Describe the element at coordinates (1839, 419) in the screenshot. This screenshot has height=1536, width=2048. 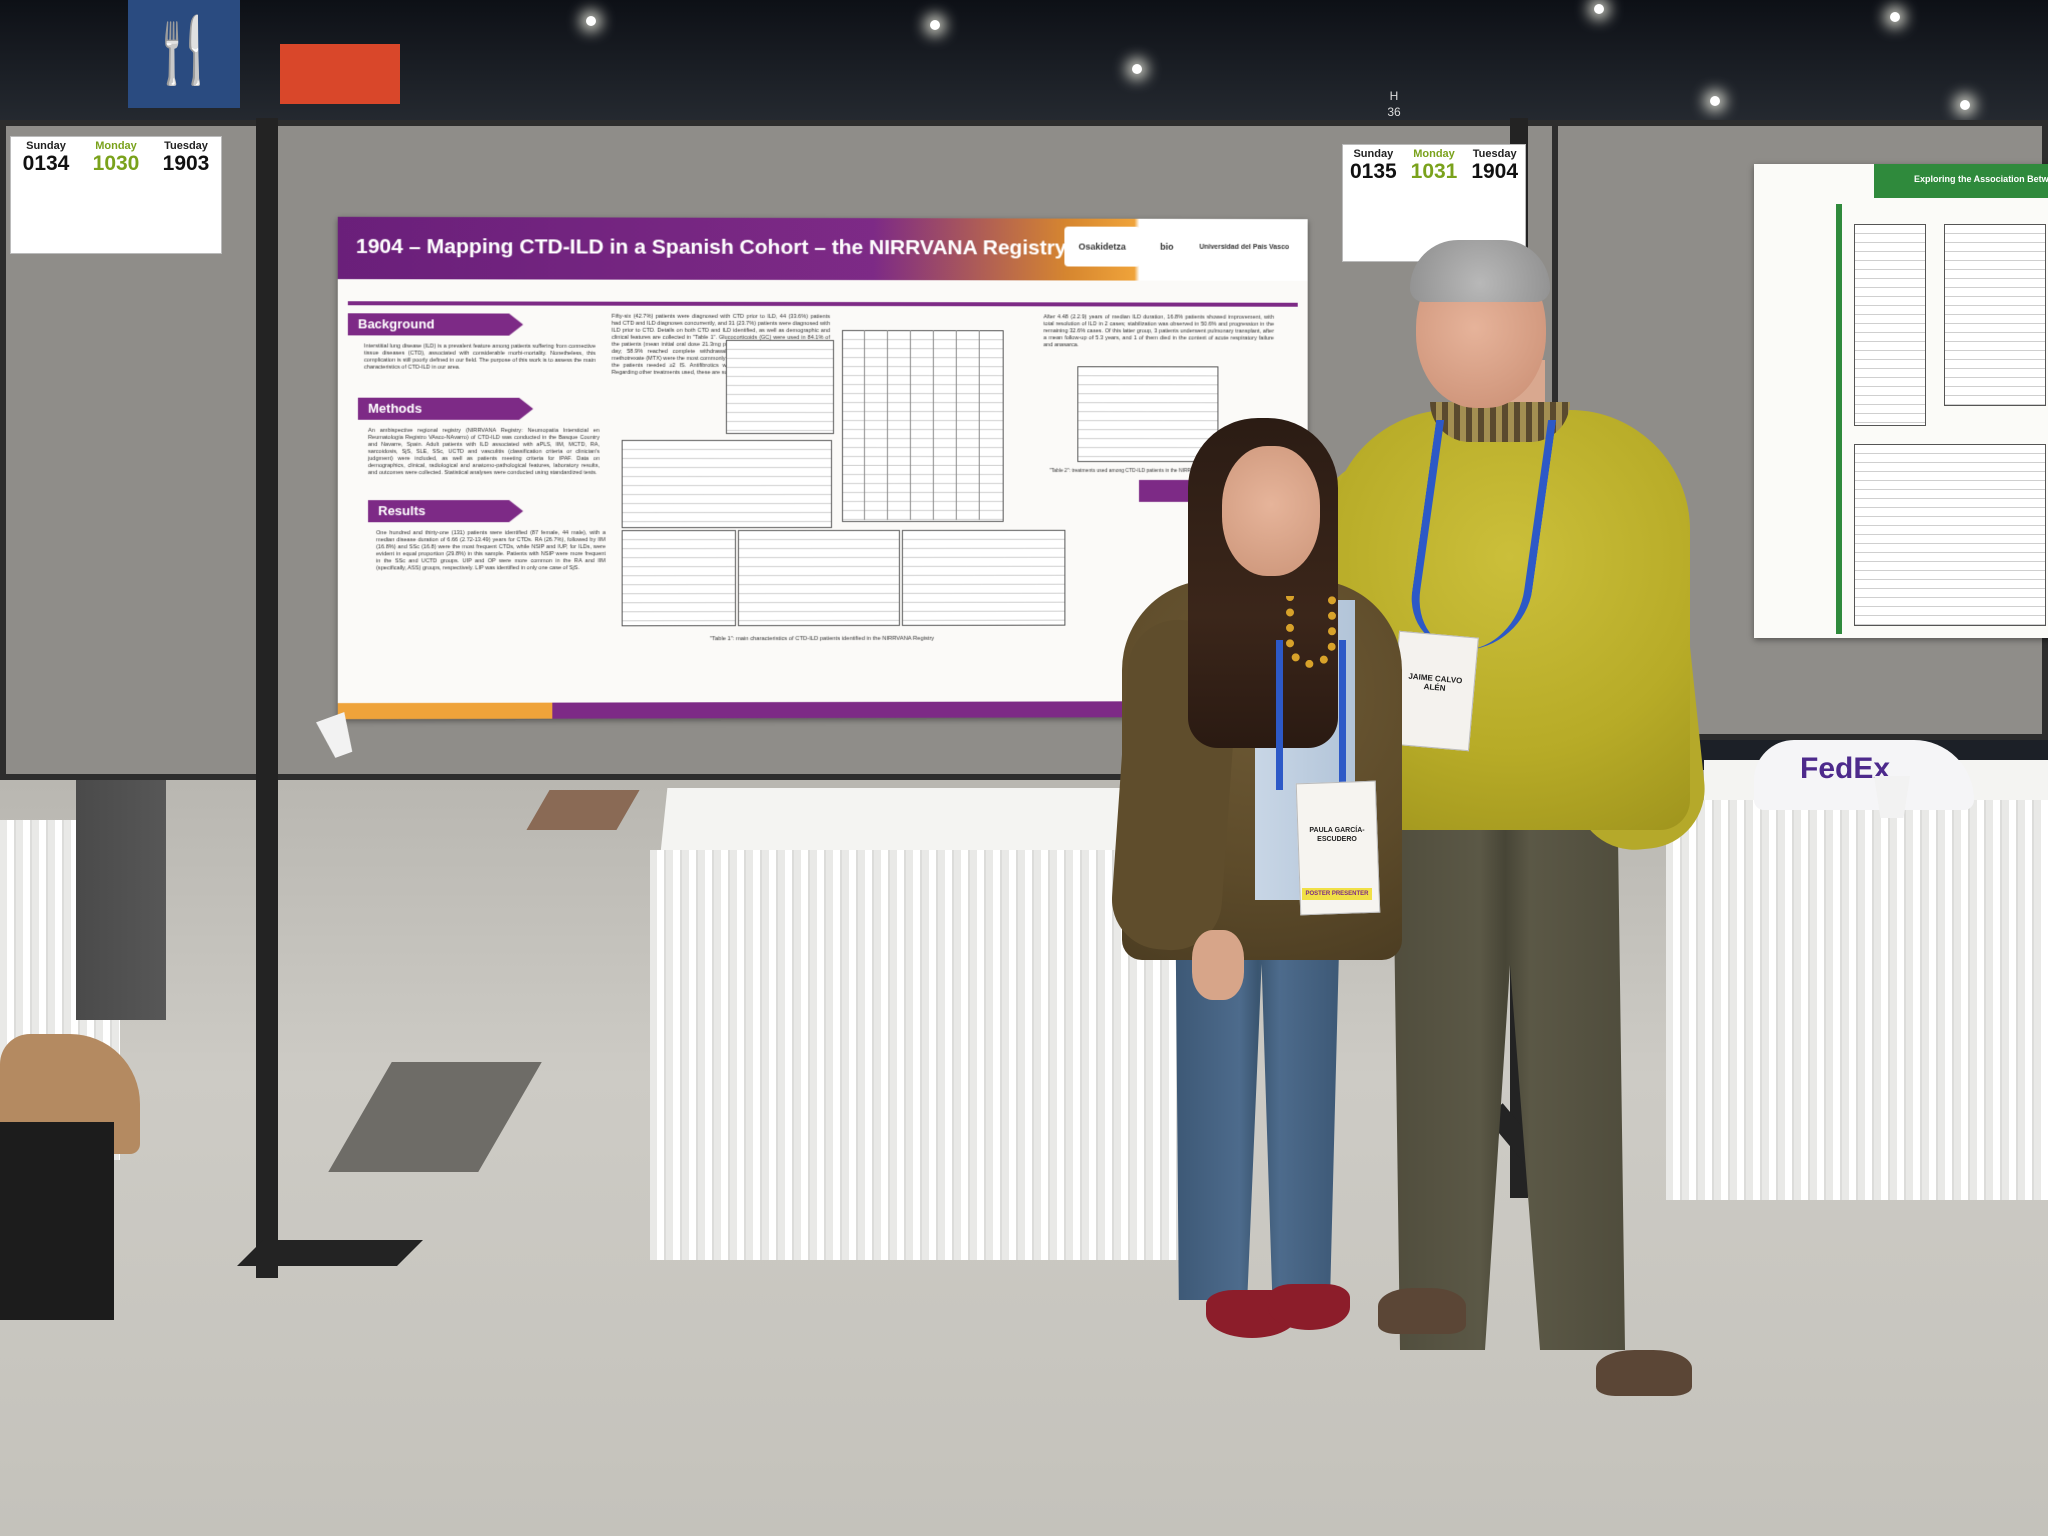
I see `adjacent-poster-sidebar` at that location.